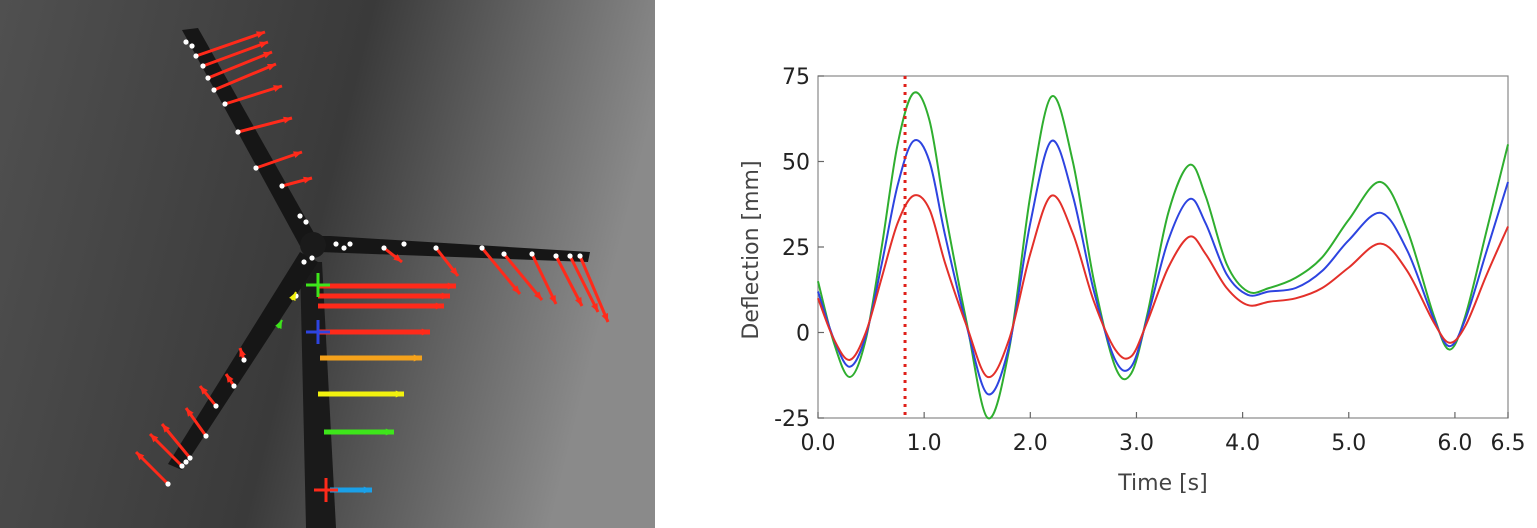  What do you see at coordinates (803, 334) in the screenshot?
I see `y-tick-label: 0` at bounding box center [803, 334].